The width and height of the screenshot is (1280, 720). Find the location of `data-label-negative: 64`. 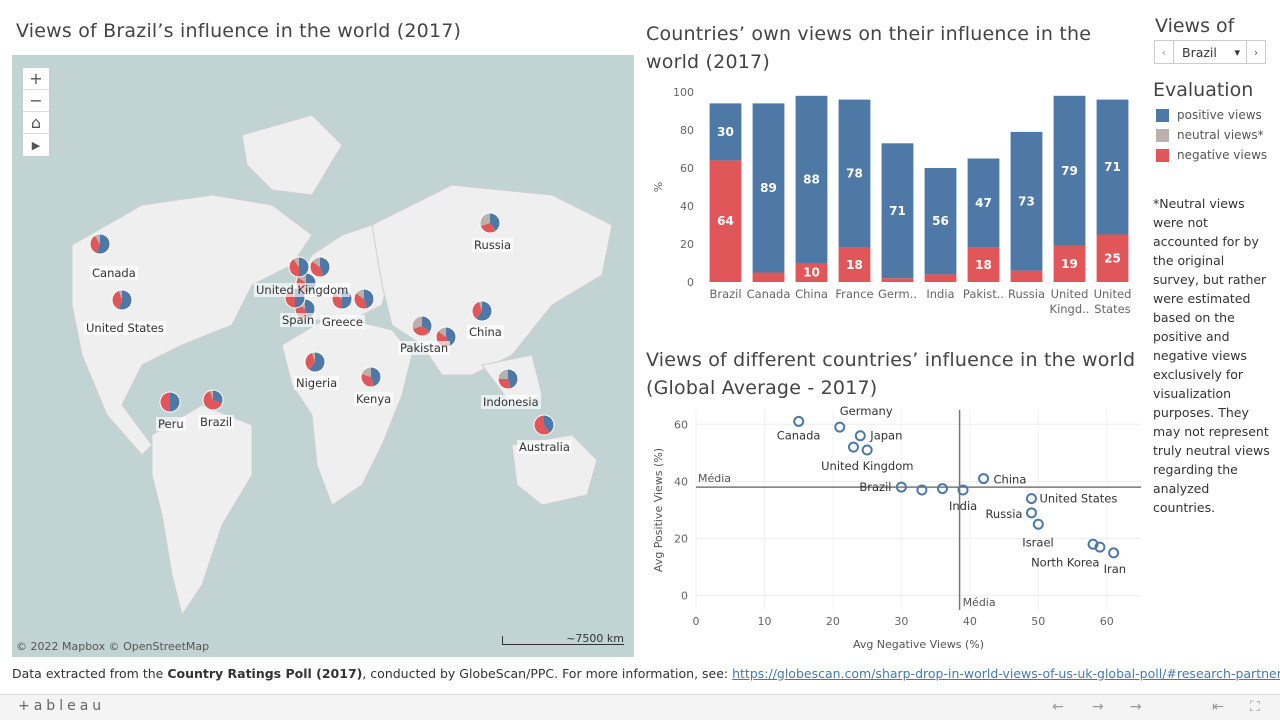

data-label-negative: 64 is located at coordinates (725, 221).